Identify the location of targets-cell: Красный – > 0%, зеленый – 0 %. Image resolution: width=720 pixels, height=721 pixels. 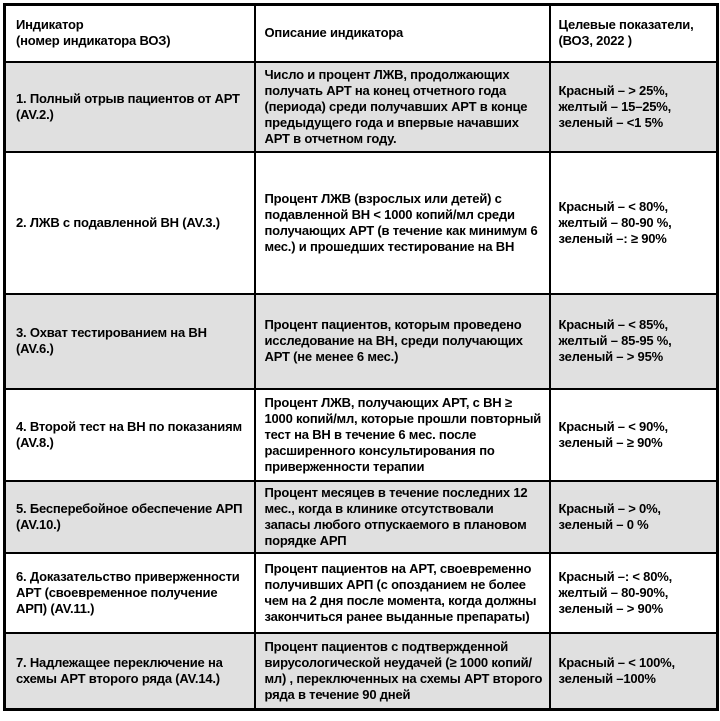
(633, 516).